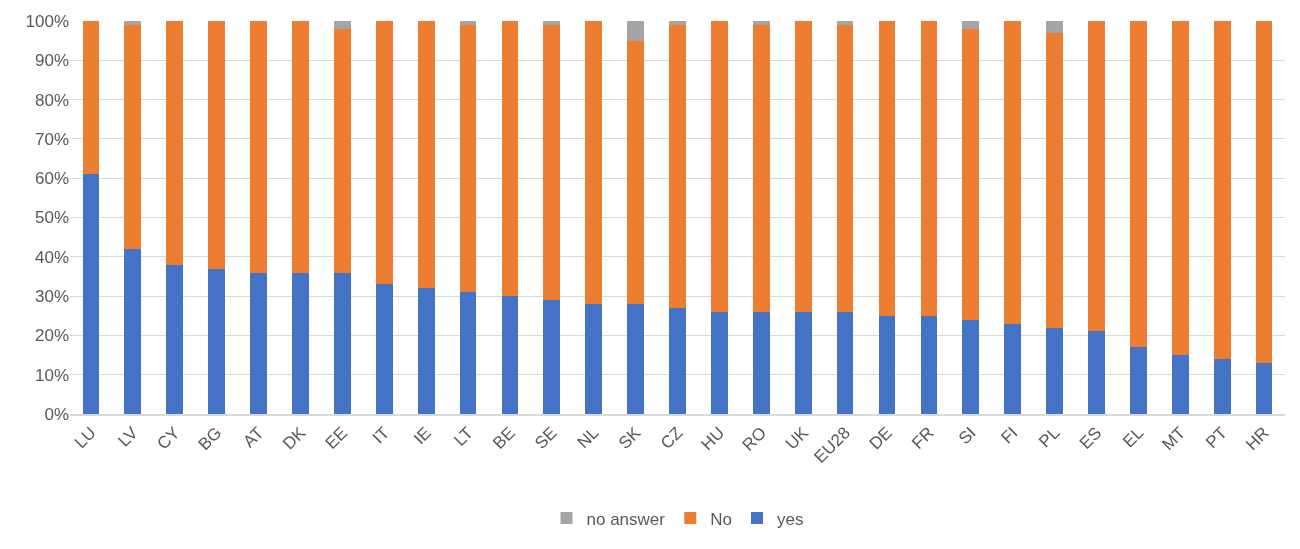 The width and height of the screenshot is (1300, 549). Describe the element at coordinates (967, 436) in the screenshot. I see `x-tick-label: SI` at that location.